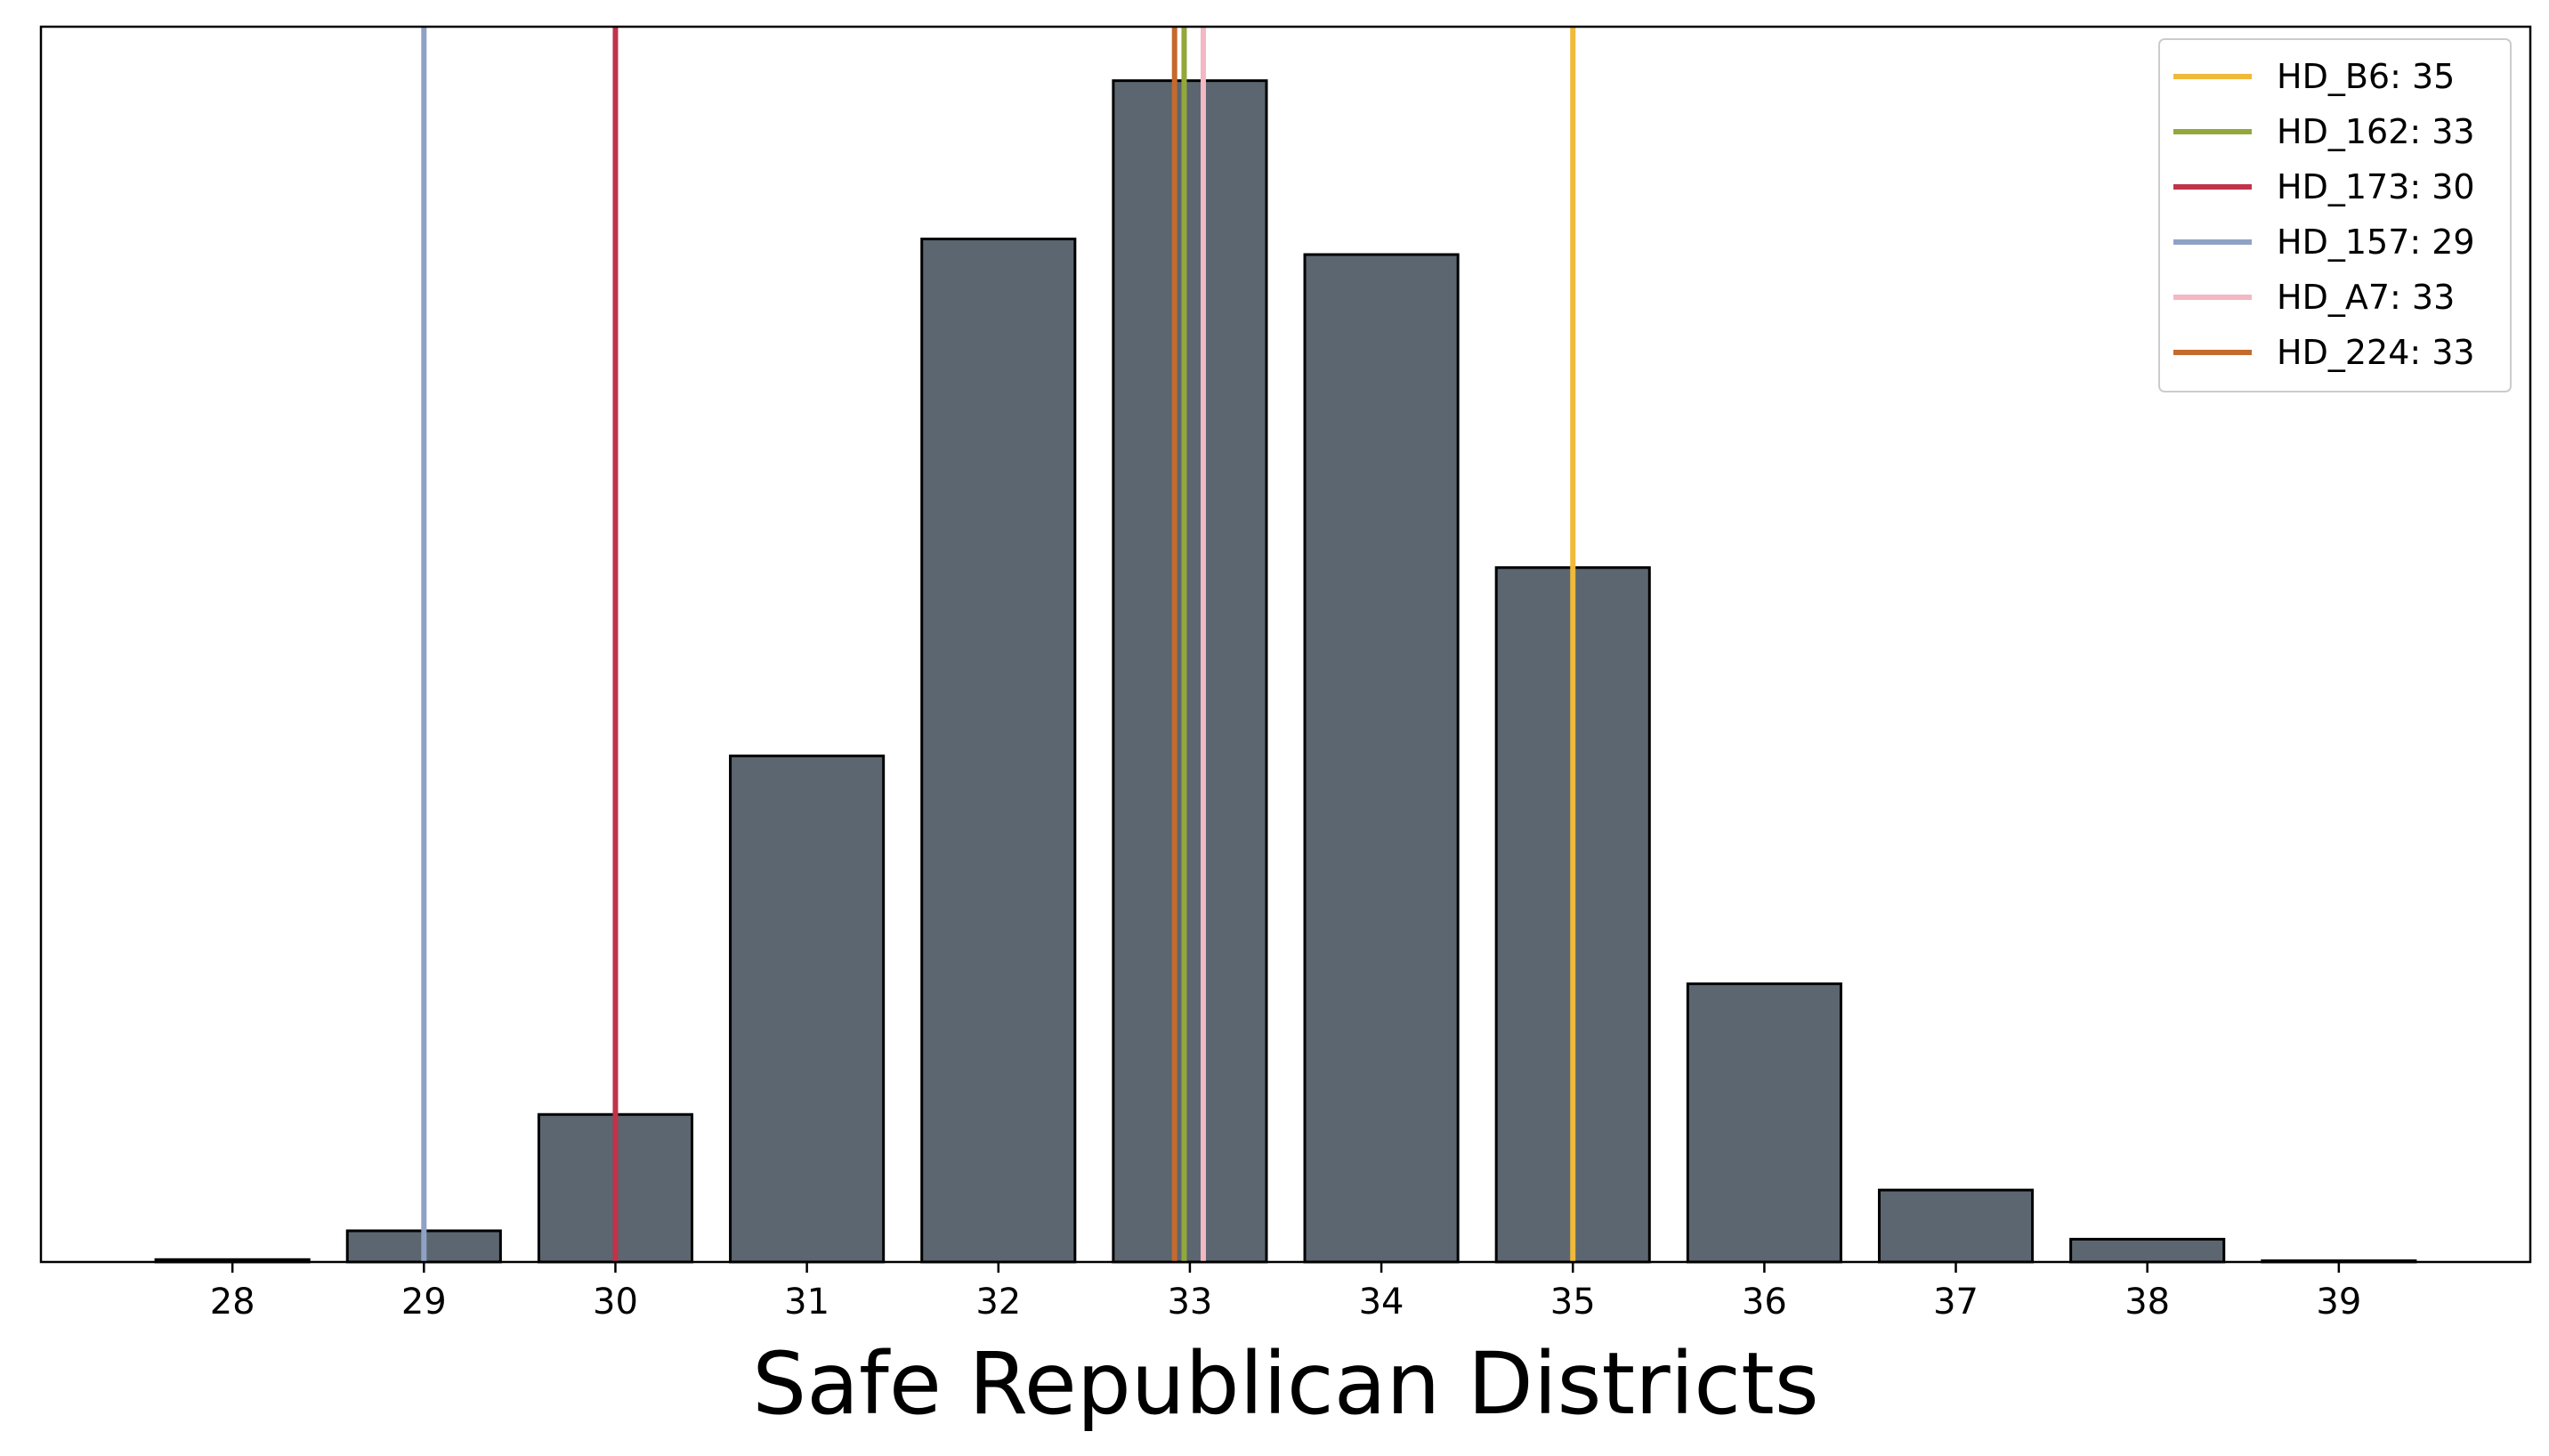  What do you see at coordinates (1573, 1302) in the screenshot?
I see `x-tick-label-35: 35` at bounding box center [1573, 1302].